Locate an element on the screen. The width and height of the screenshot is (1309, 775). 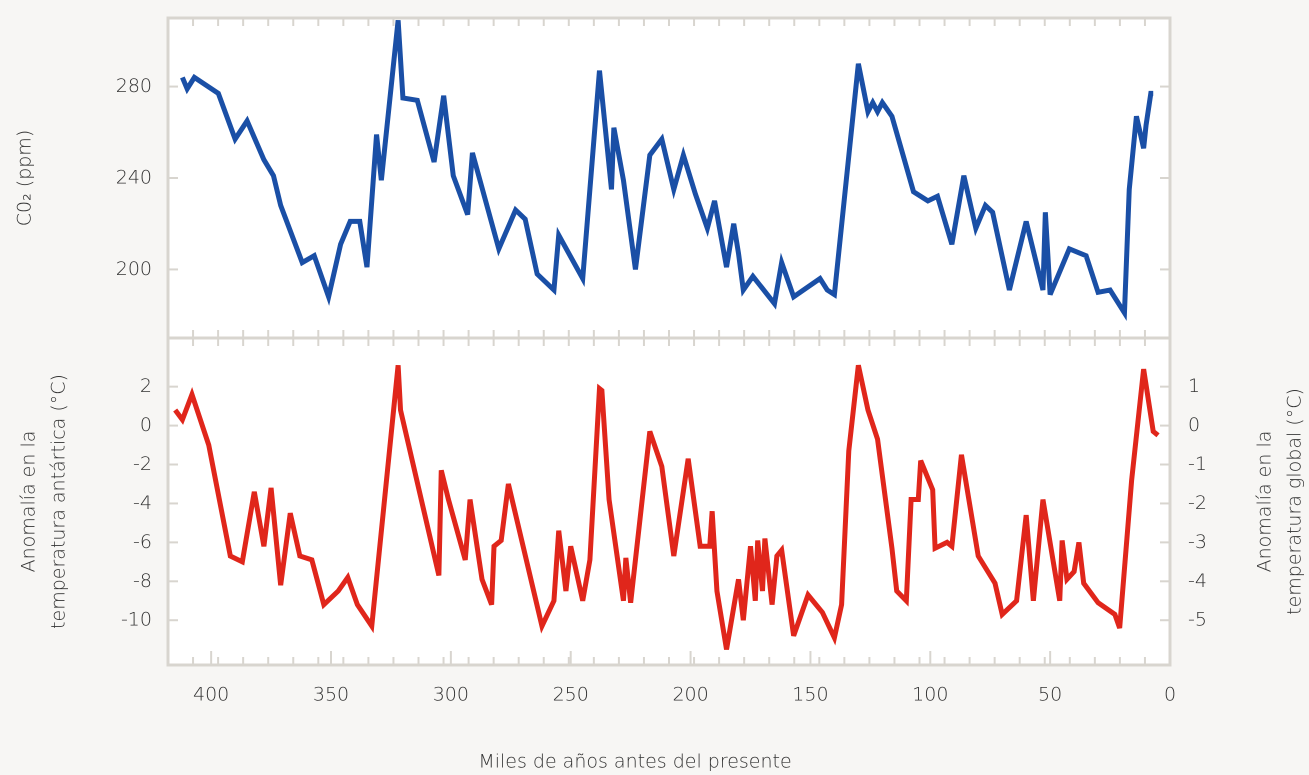
x-tick-label: 150 is located at coordinates (810, 695).